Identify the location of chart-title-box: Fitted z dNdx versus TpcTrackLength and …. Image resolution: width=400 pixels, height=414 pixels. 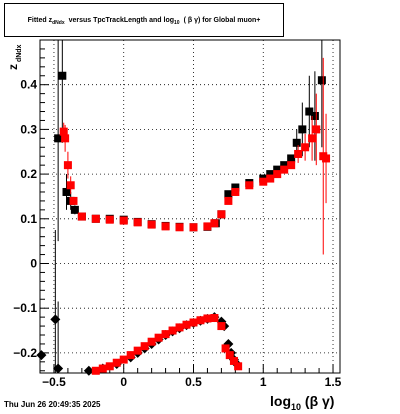
(144, 20).